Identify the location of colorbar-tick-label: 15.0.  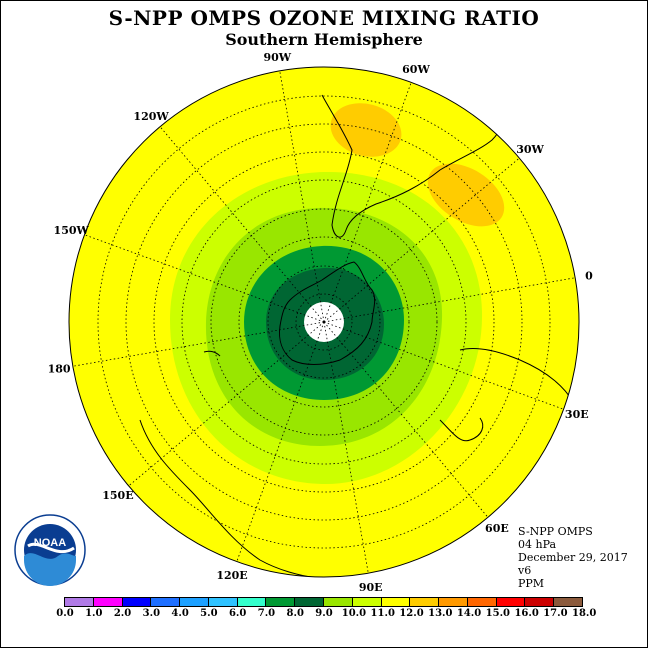
(498, 613).